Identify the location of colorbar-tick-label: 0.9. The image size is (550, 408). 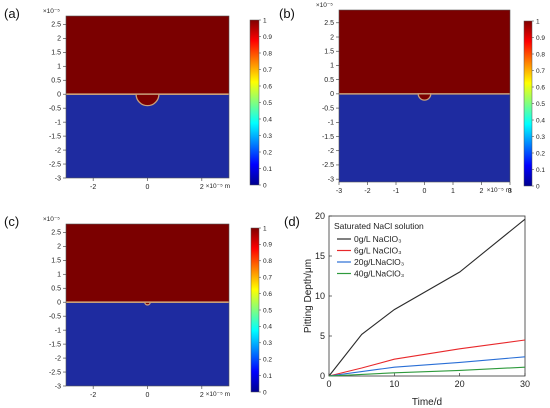
(267, 37).